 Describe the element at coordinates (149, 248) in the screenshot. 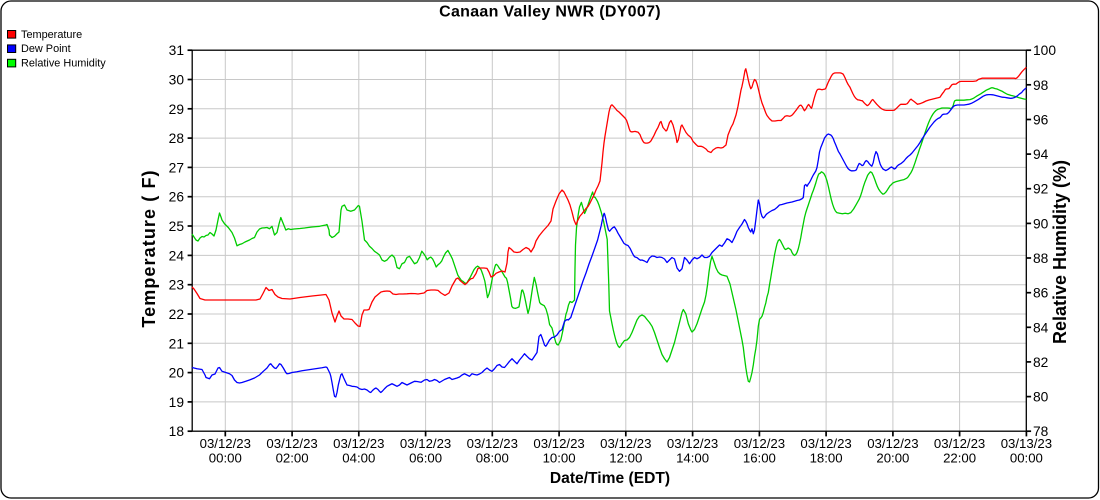

I see `svg-text: Temperature ( F)` at that location.